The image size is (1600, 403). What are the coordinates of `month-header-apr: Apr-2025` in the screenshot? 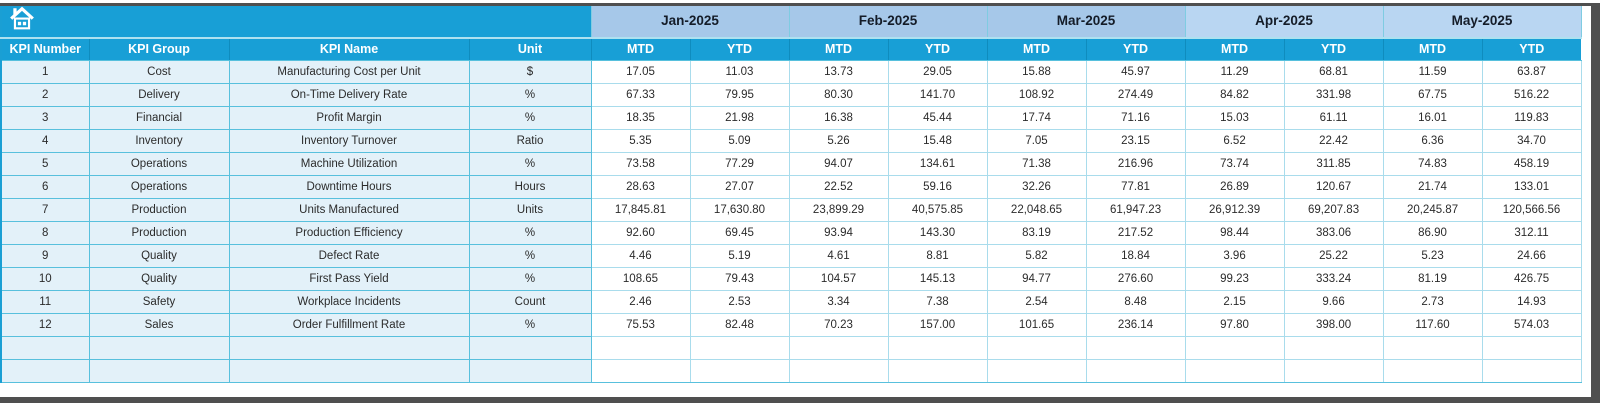 It's located at (1284, 21).